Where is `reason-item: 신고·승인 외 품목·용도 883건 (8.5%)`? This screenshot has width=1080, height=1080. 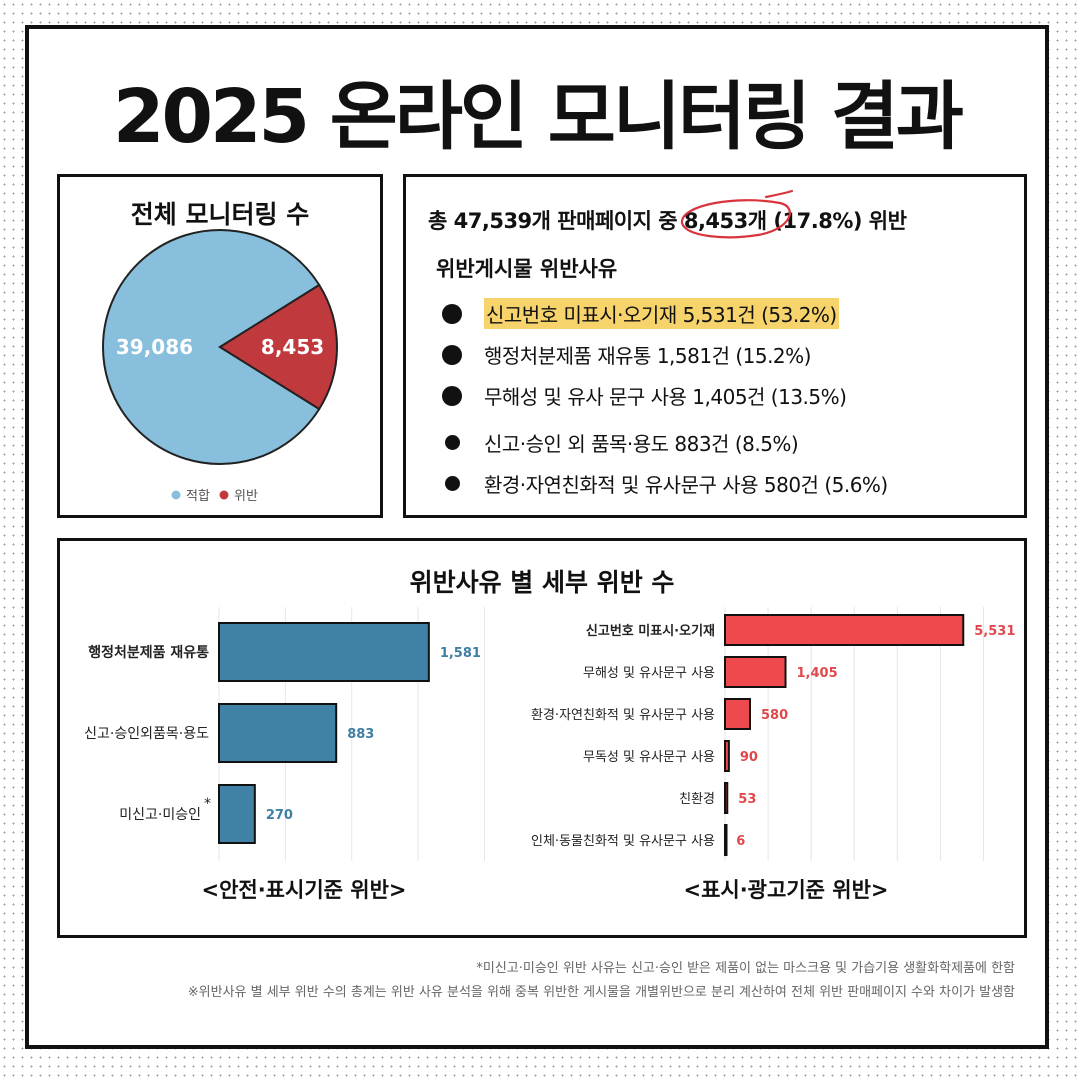 reason-item: 신고·승인 외 품목·용도 883건 (8.5%) is located at coordinates (665, 442).